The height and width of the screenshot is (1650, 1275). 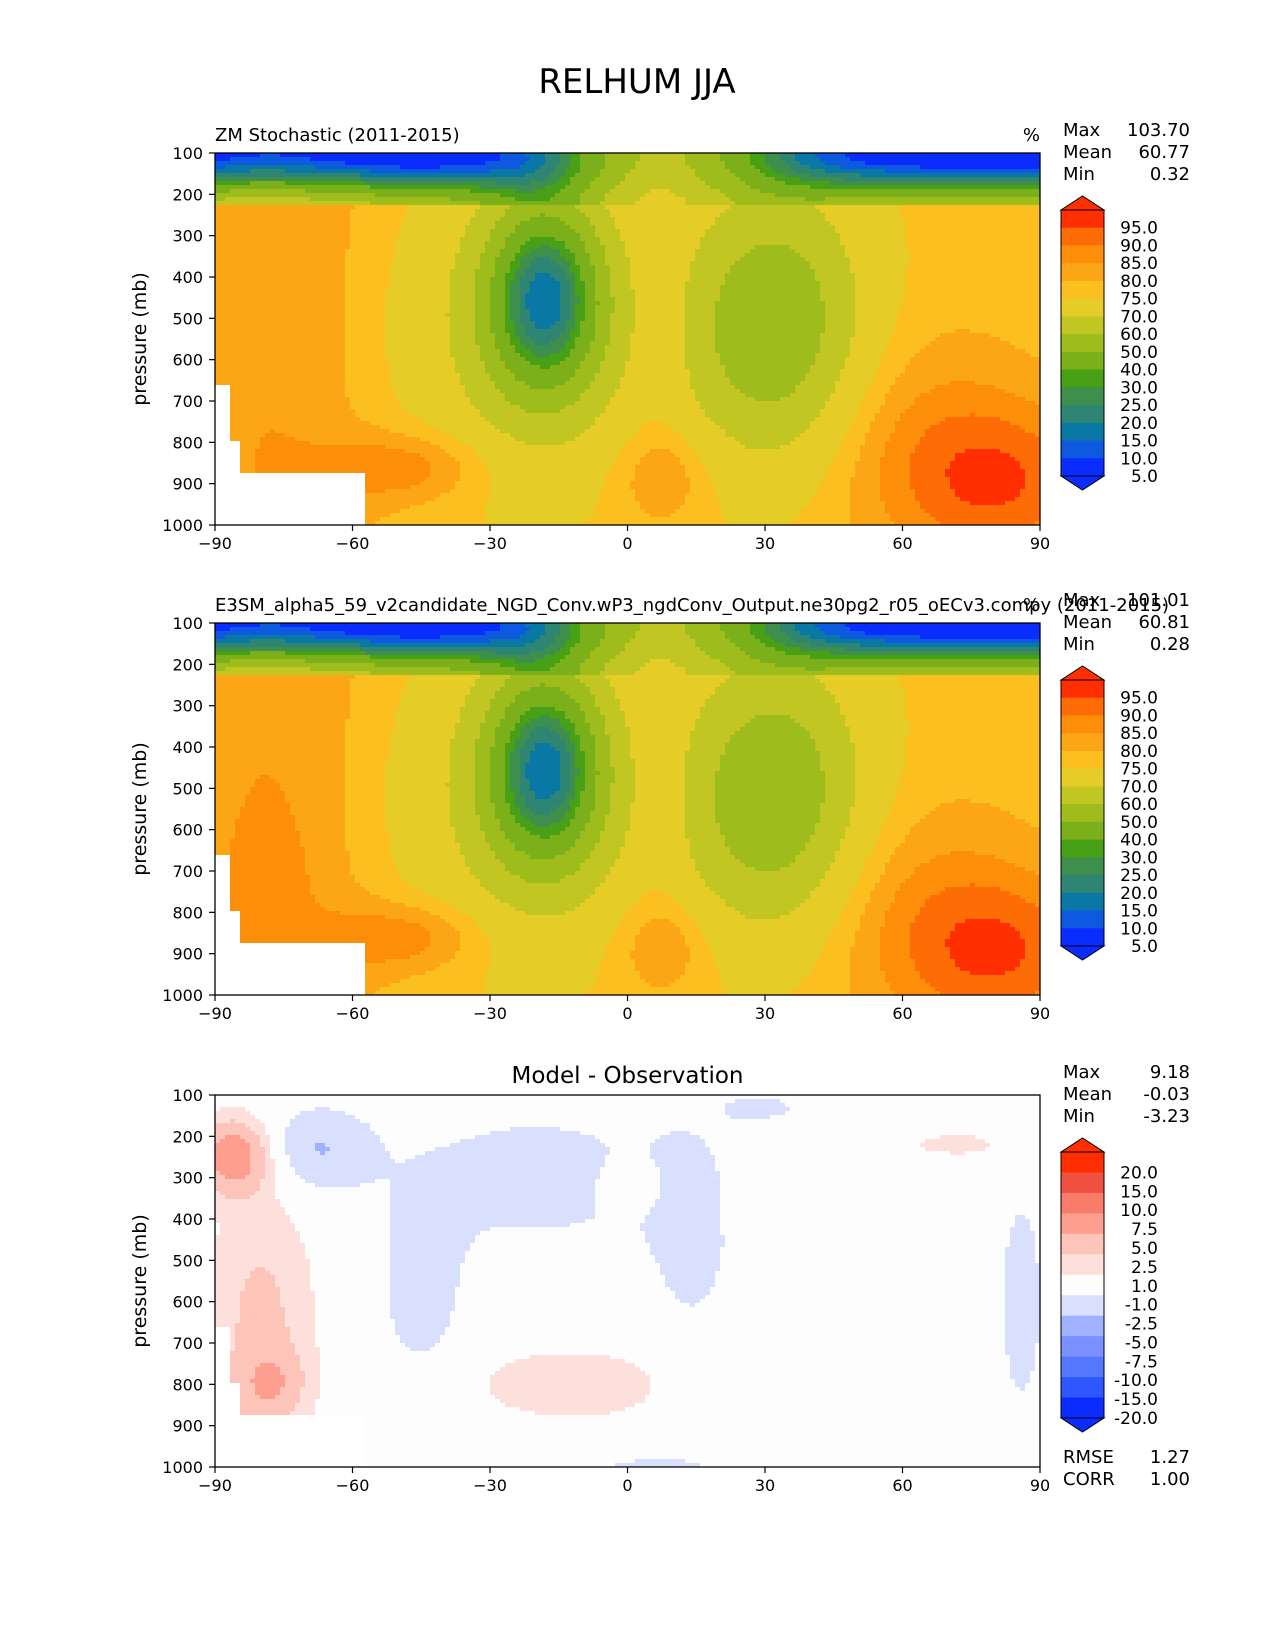 I want to click on x-tick-label: −30, so click(x=490, y=543).